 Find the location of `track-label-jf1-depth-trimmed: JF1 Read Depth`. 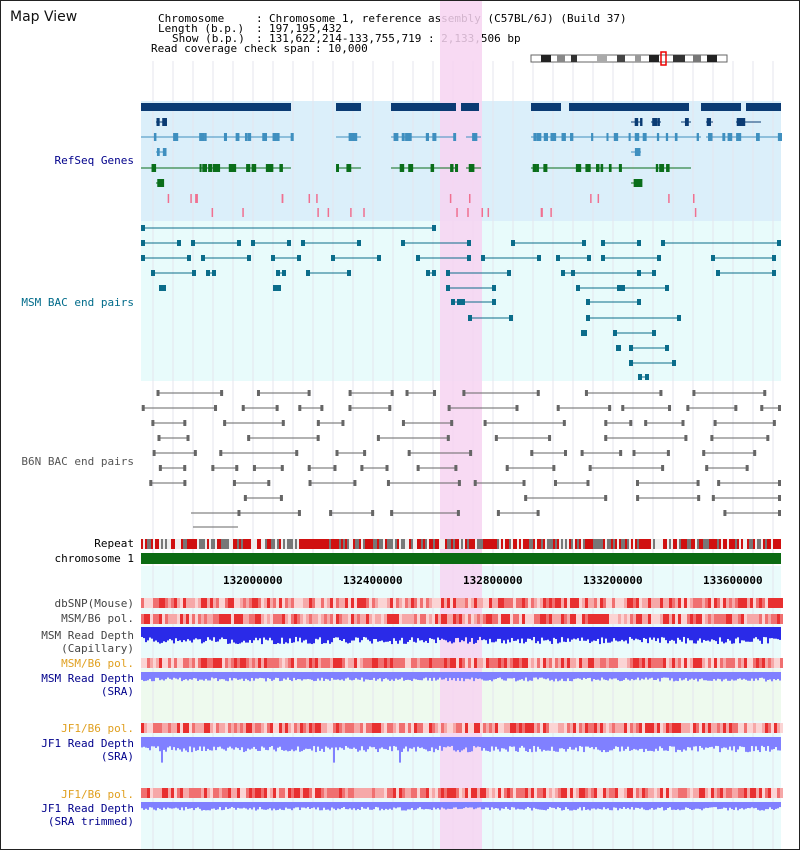

track-label-jf1-depth-trimmed: JF1 Read Depth is located at coordinates (87, 808).